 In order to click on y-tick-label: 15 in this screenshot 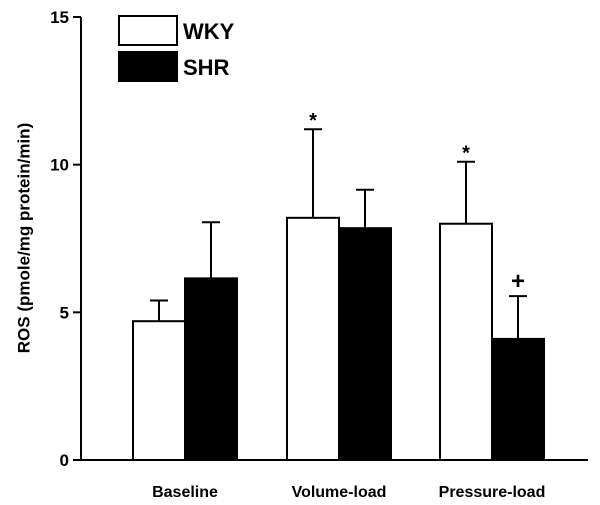, I will do `click(59, 17)`.